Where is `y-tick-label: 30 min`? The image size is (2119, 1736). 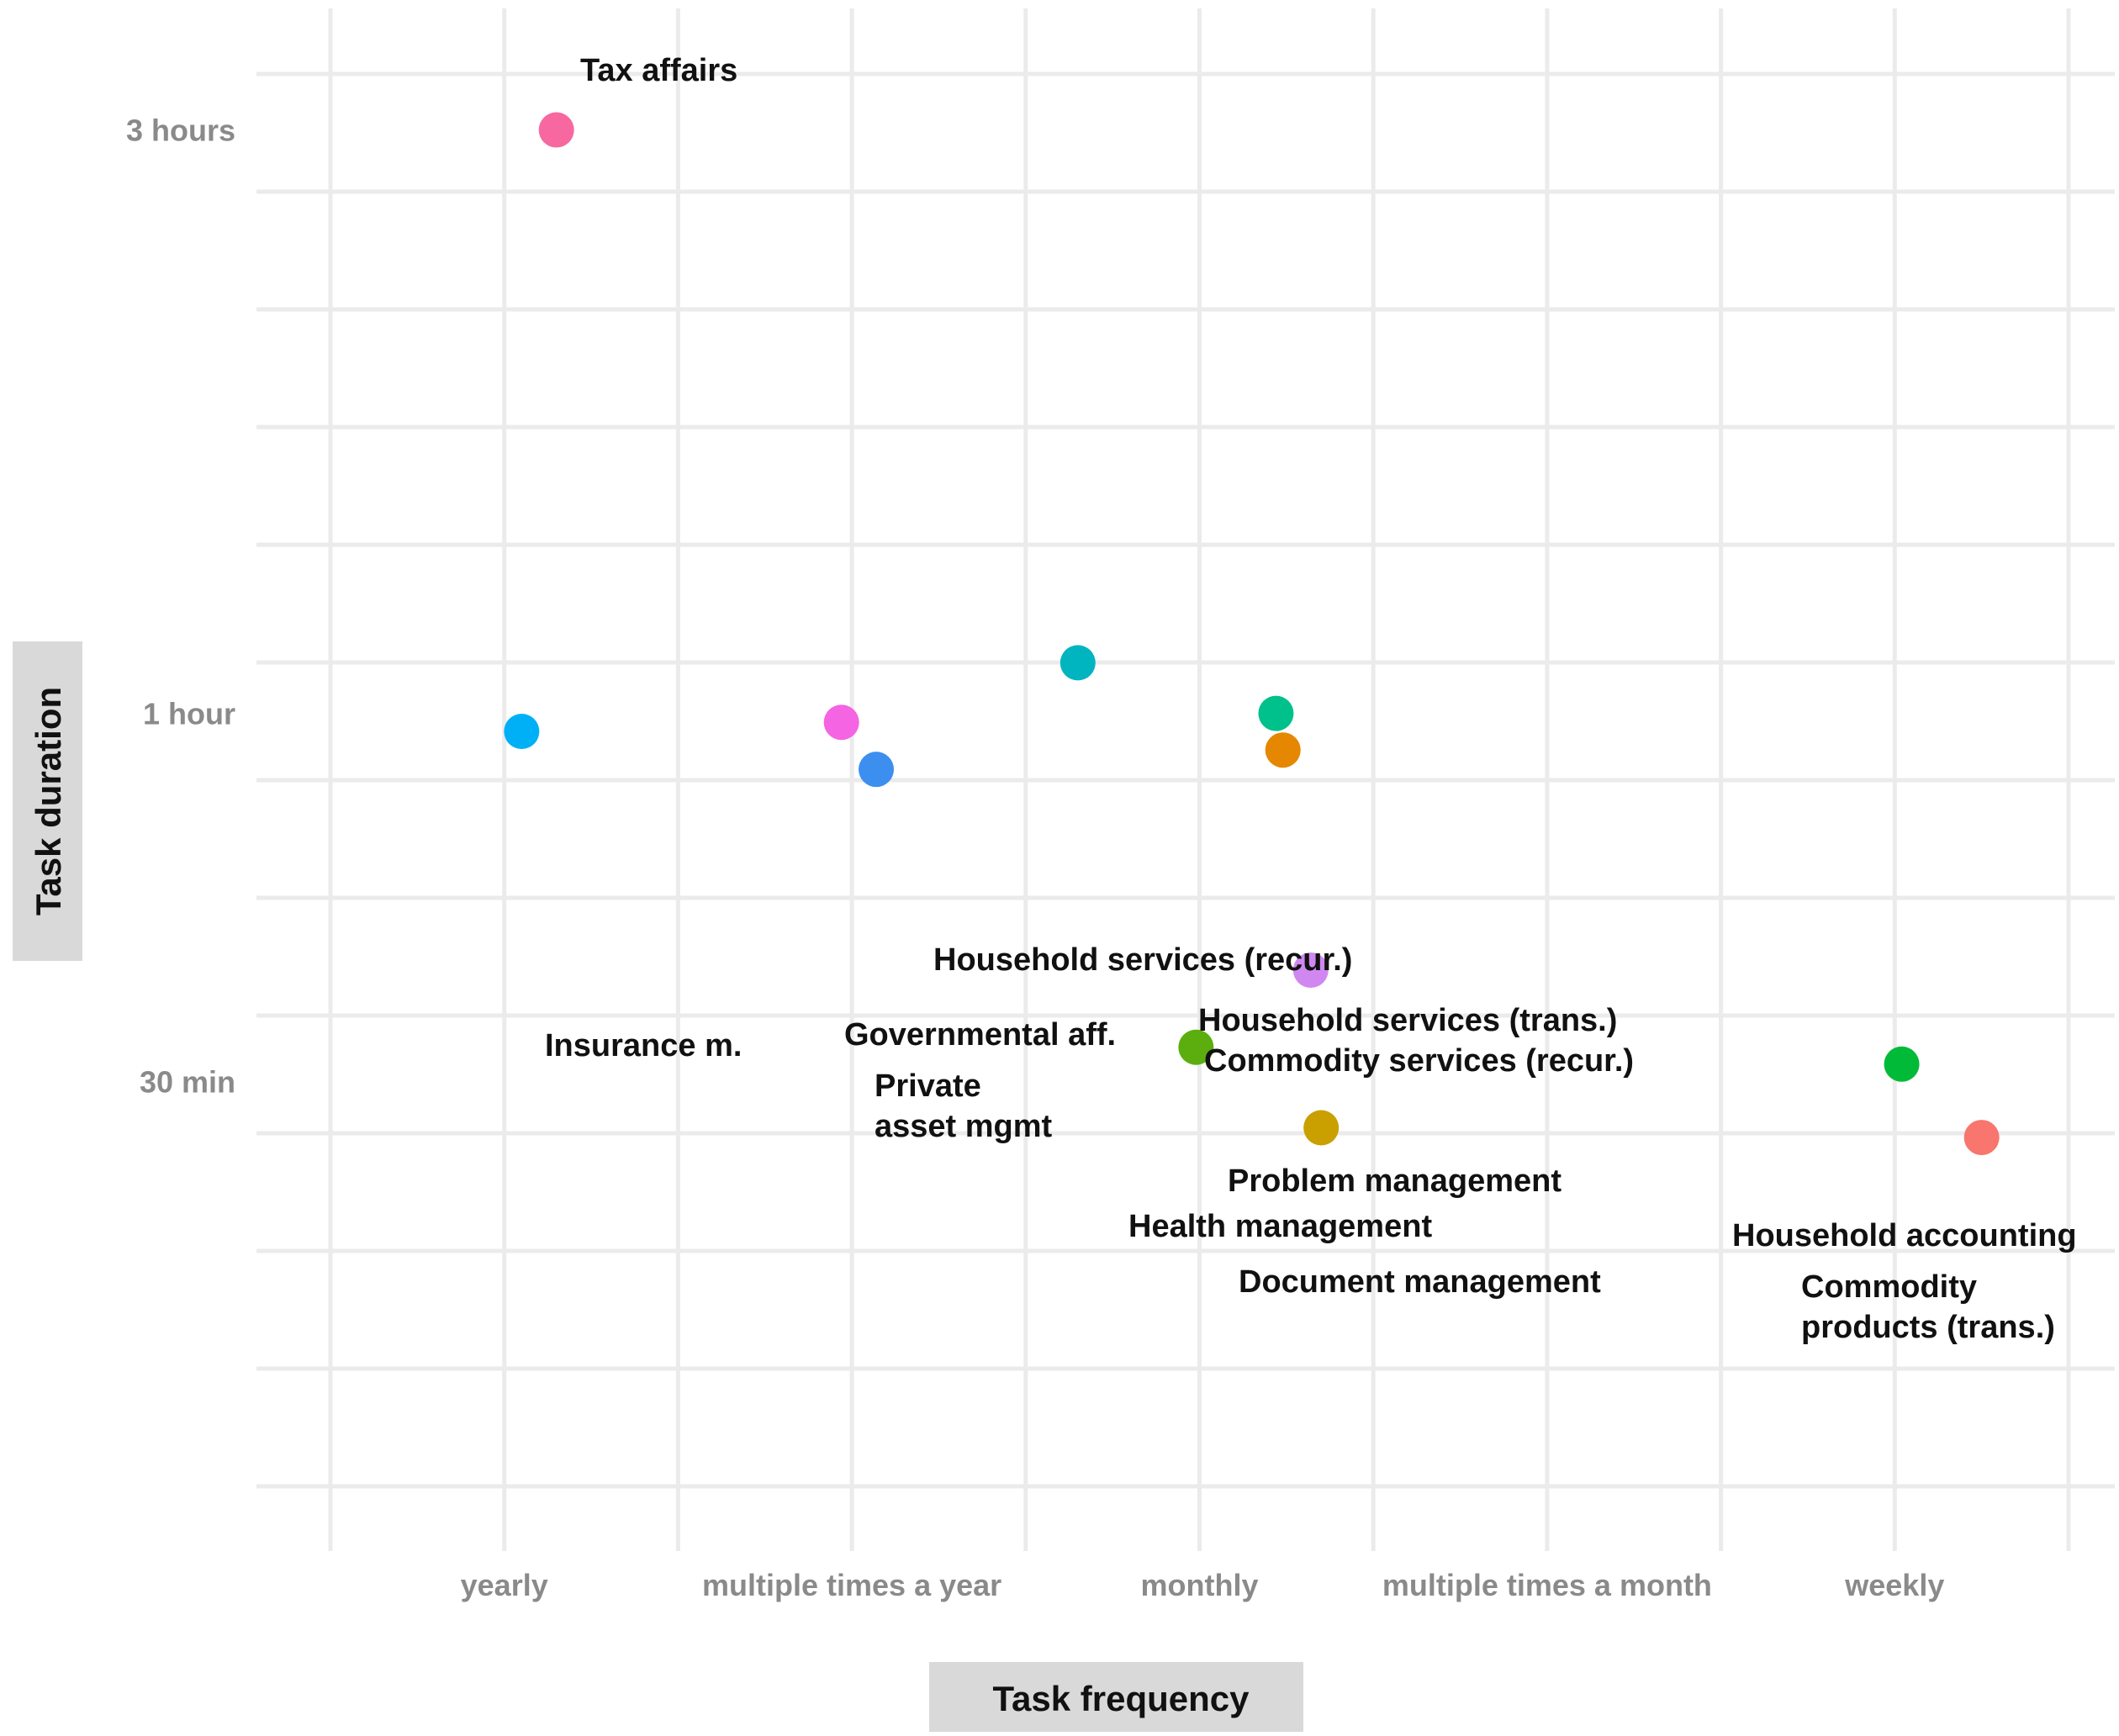 y-tick-label: 30 min is located at coordinates (187, 1082).